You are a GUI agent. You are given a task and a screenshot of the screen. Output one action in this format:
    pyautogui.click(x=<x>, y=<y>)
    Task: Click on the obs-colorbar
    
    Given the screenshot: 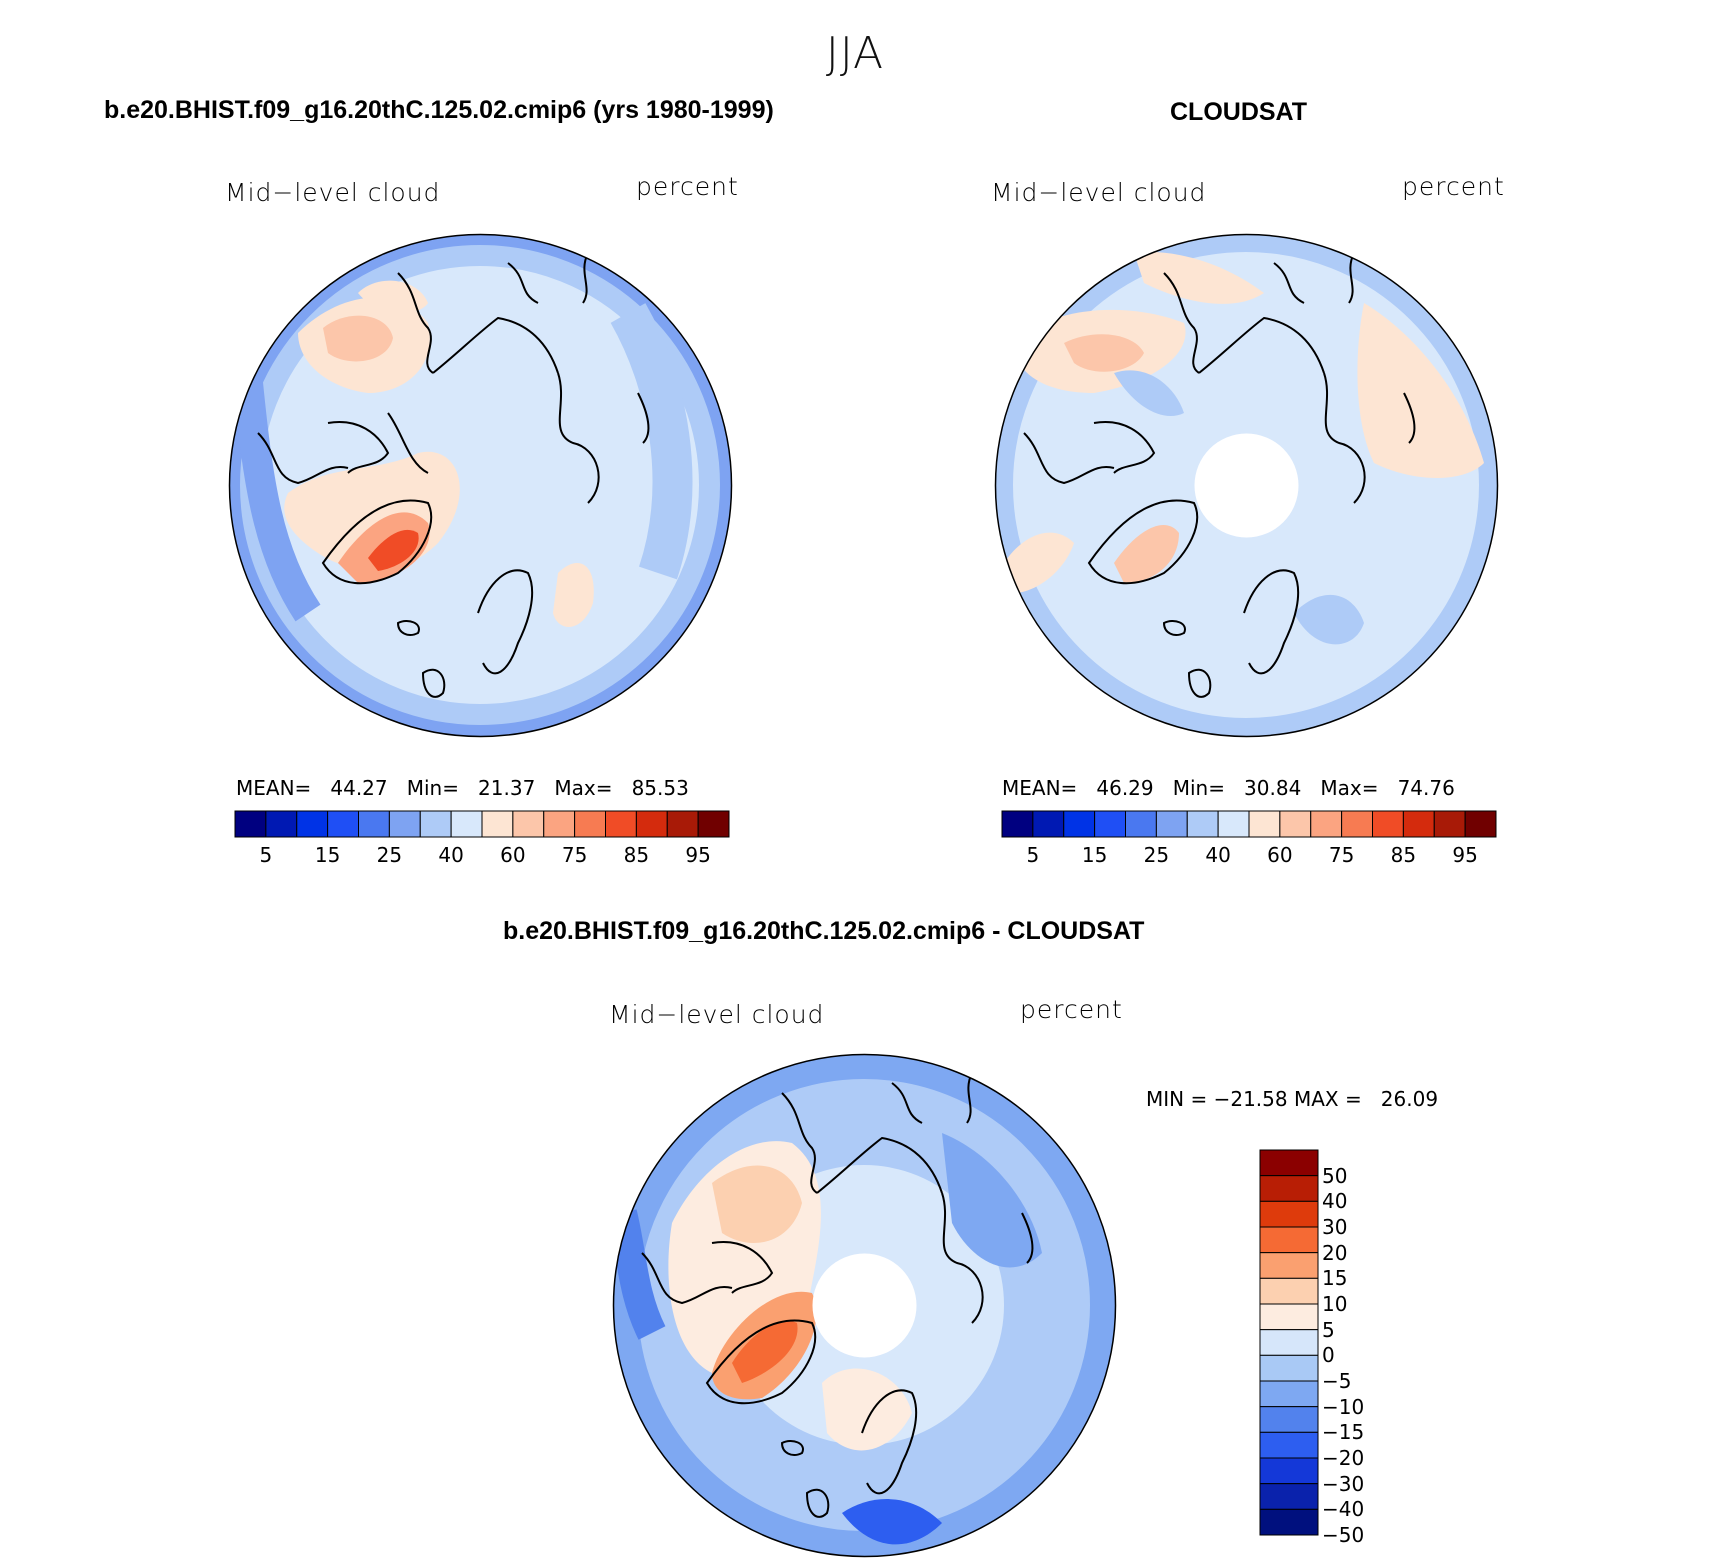 What is the action you would take?
    pyautogui.click(x=1249, y=824)
    